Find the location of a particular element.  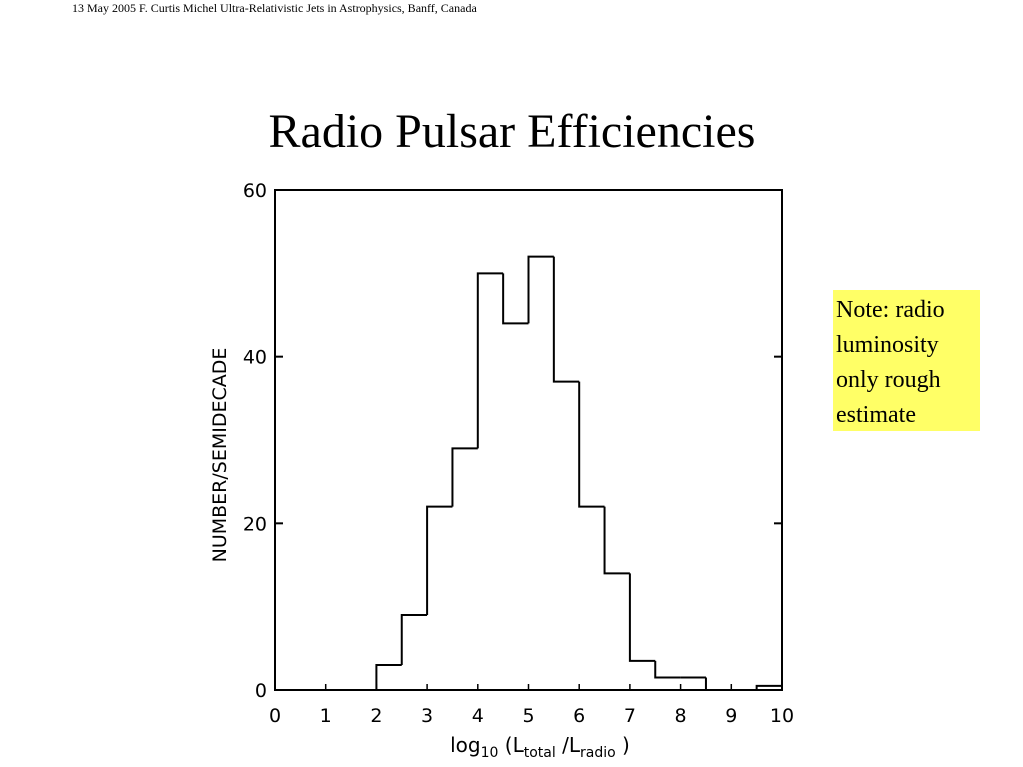

note-line: Note: radio is located at coordinates (890, 310).